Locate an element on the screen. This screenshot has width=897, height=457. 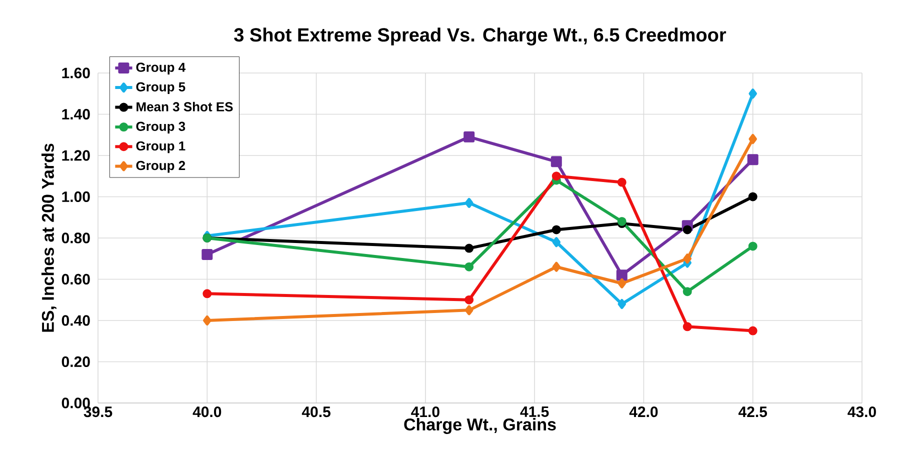
chart-title: 3 Shot Extreme Spread Vs. Charge Wt., 6.5 Creedmoor is located at coordinates (480, 37).